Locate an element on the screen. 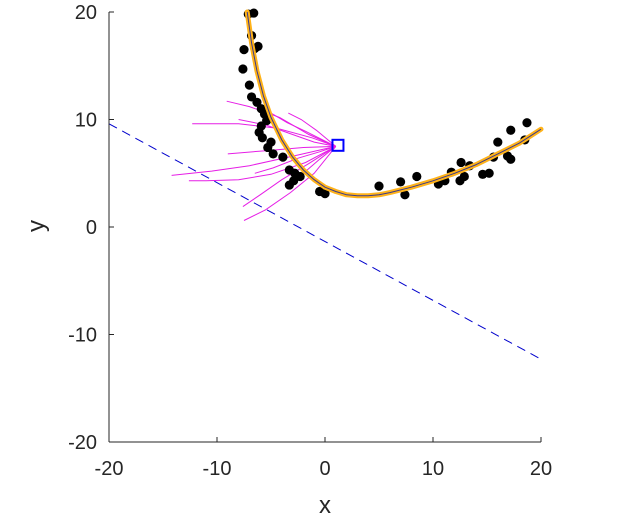 This screenshot has height=520, width=631. y-tick-label-10: 10 is located at coordinates (86, 121).